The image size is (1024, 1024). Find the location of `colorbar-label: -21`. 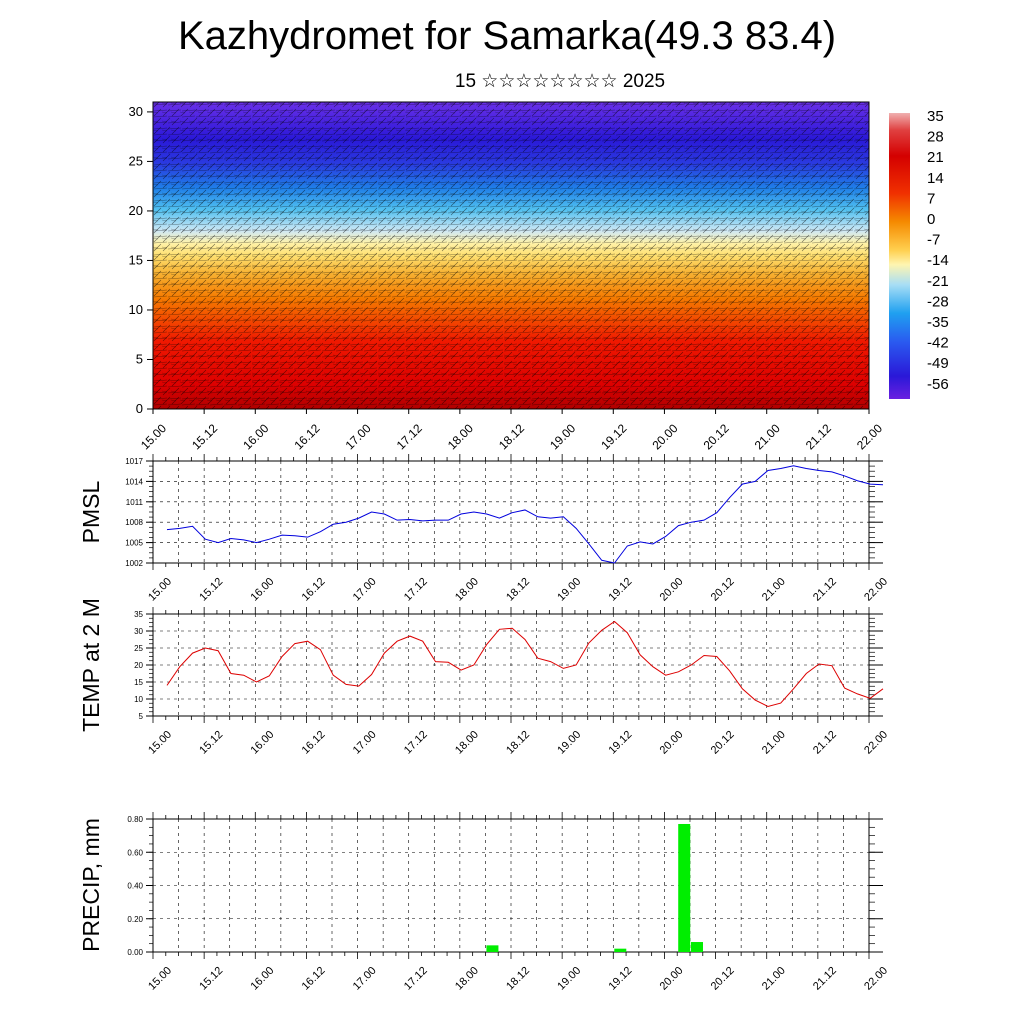

colorbar-label: -21 is located at coordinates (938, 281).